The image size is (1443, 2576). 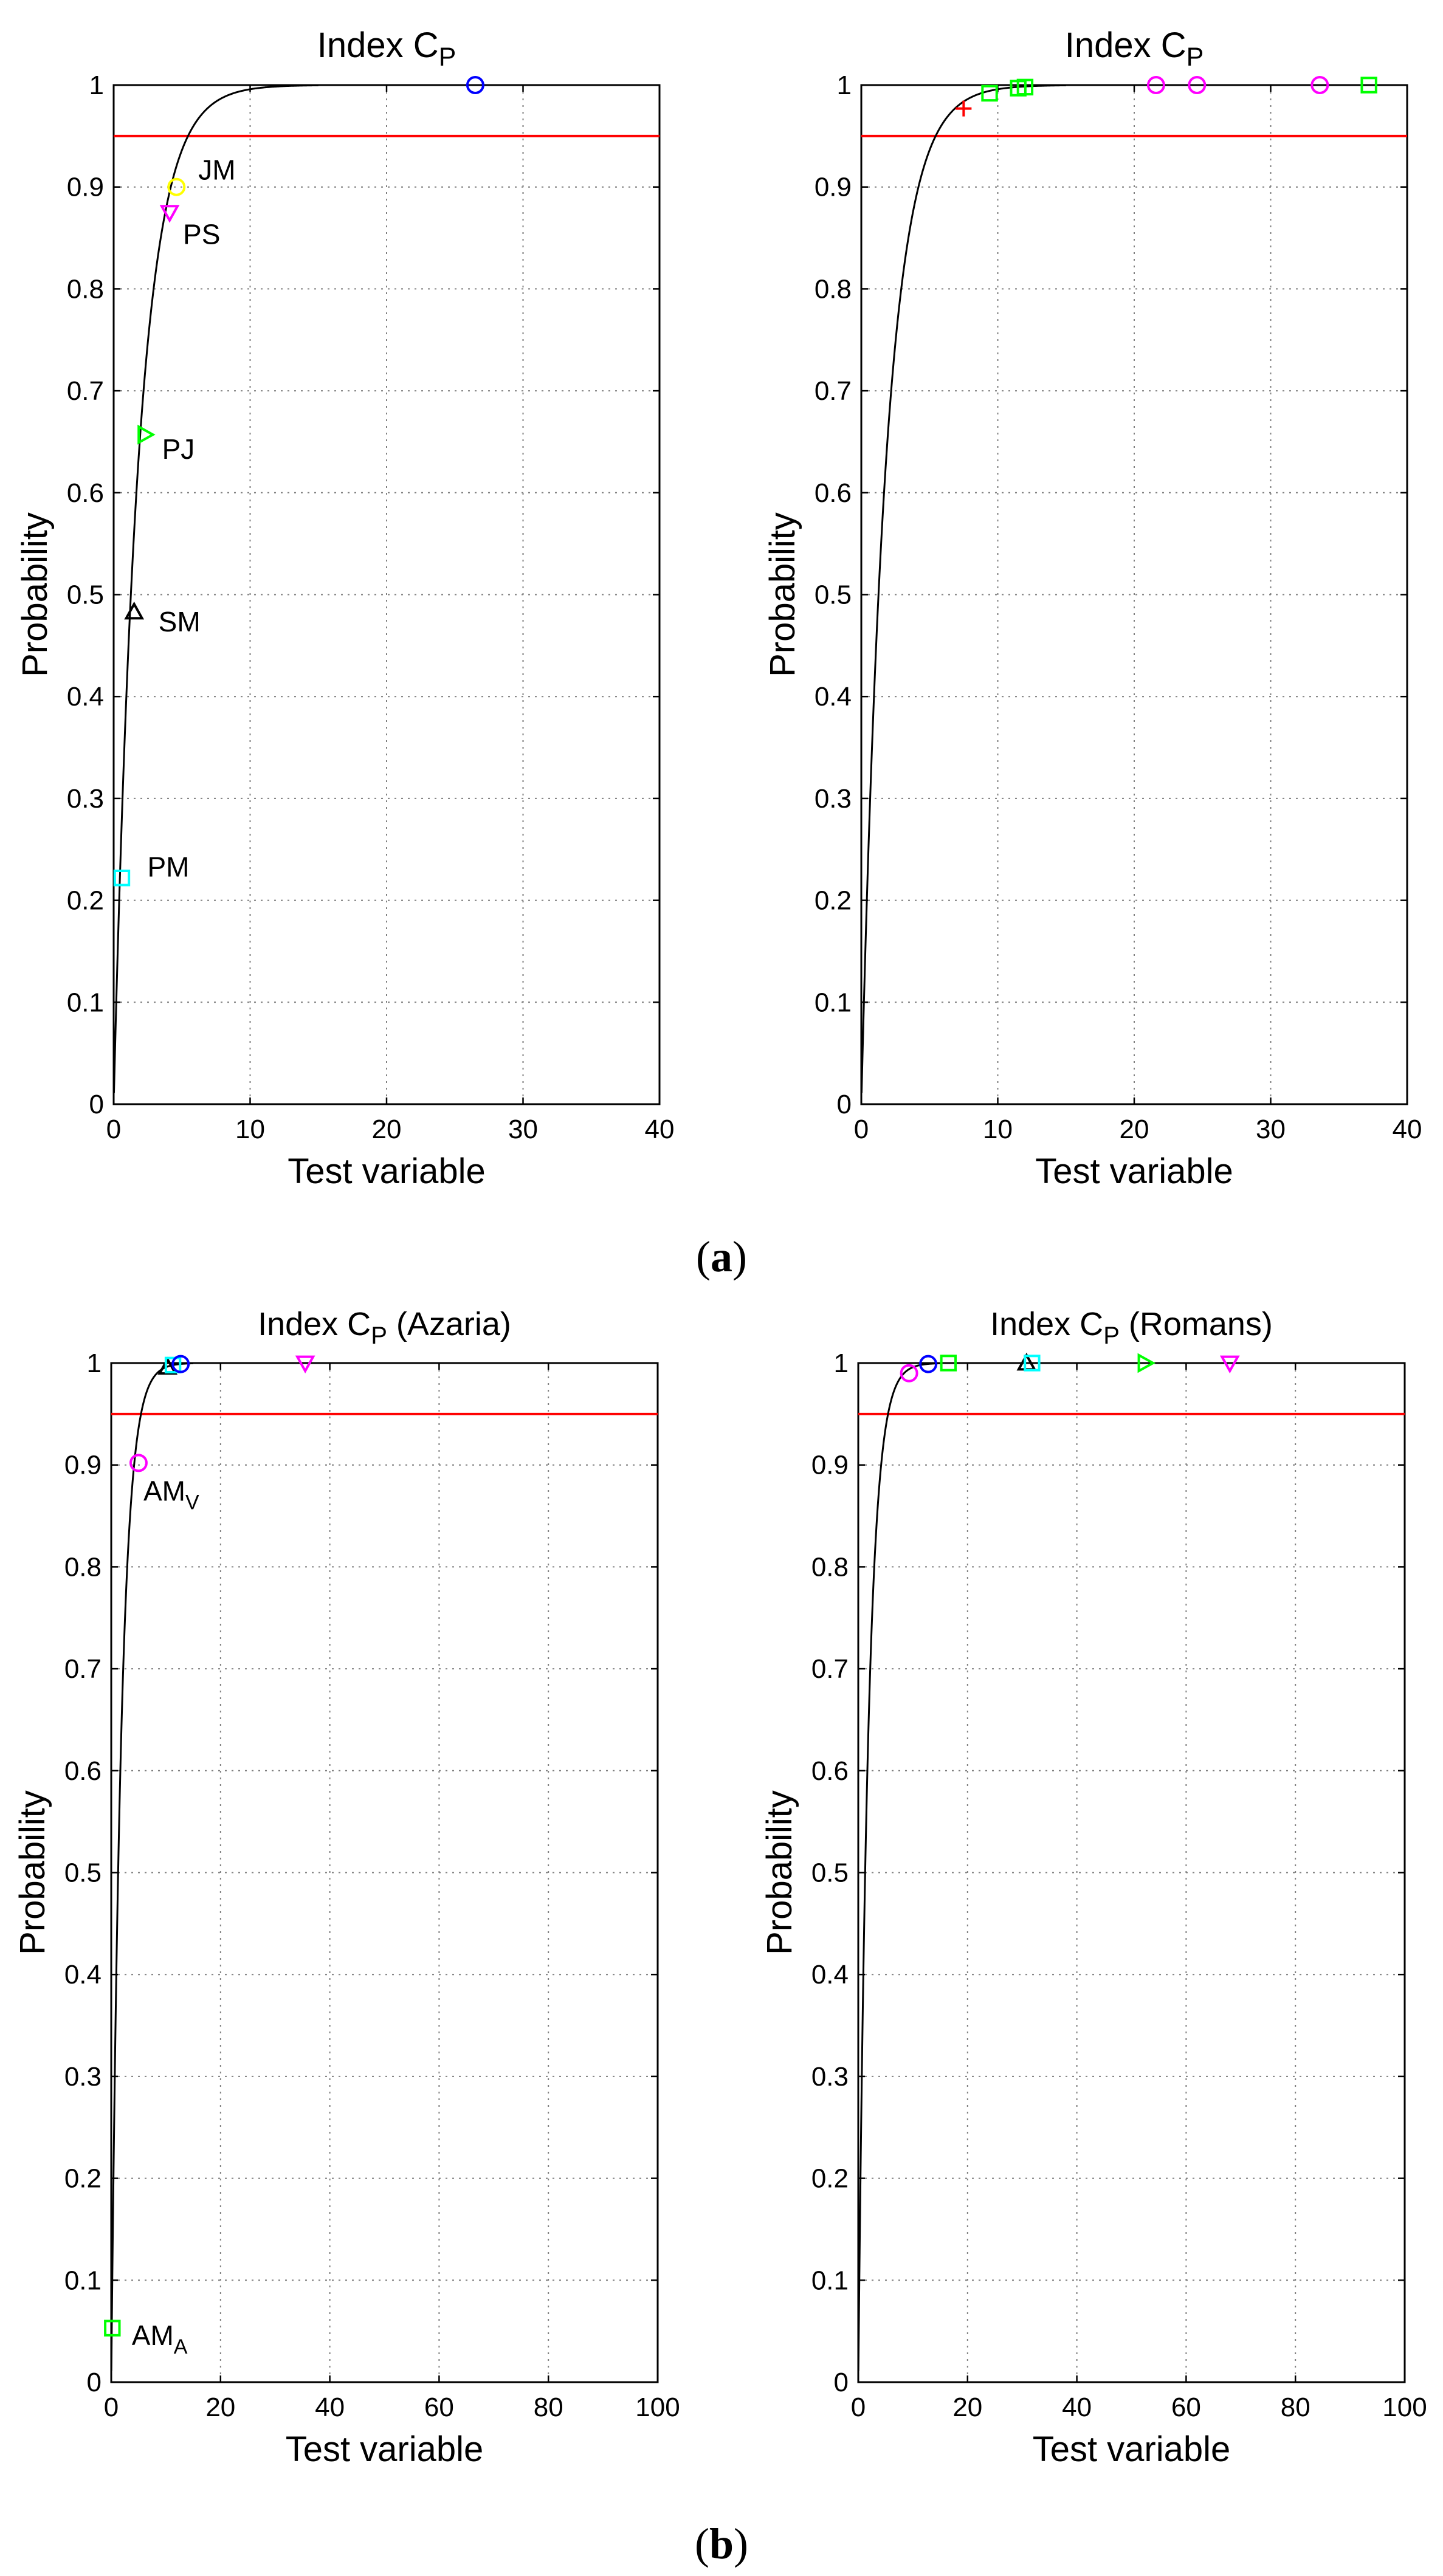 I want to click on point-label: AMV, so click(x=171, y=1494).